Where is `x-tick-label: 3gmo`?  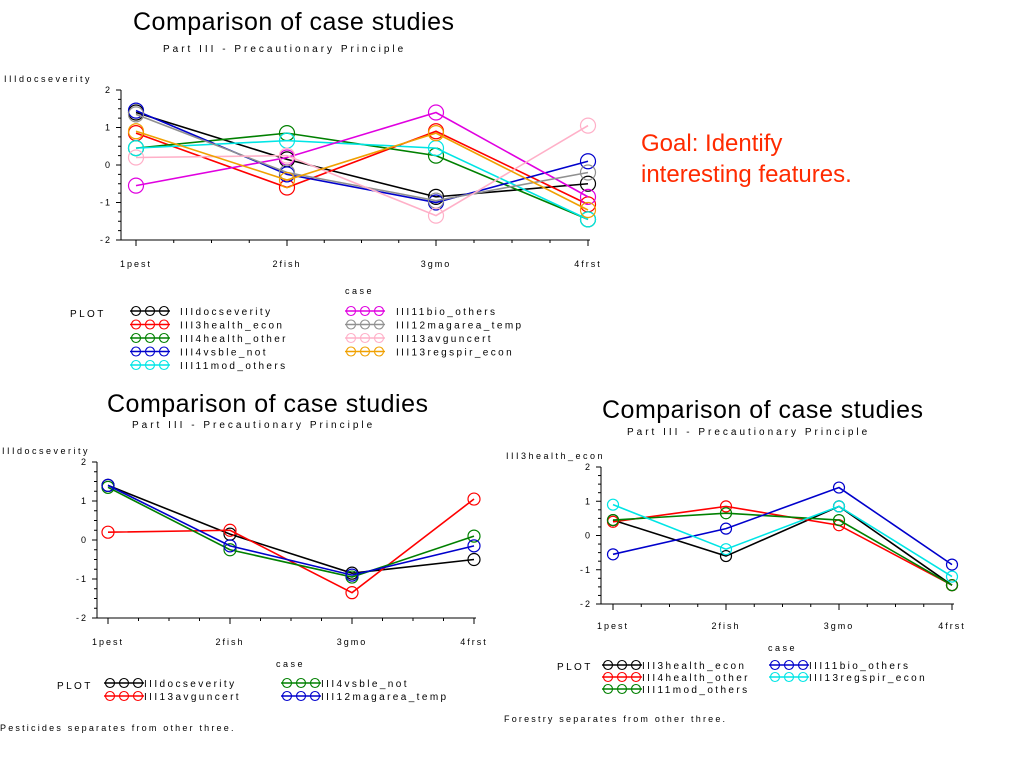
x-tick-label: 3gmo is located at coordinates (839, 626).